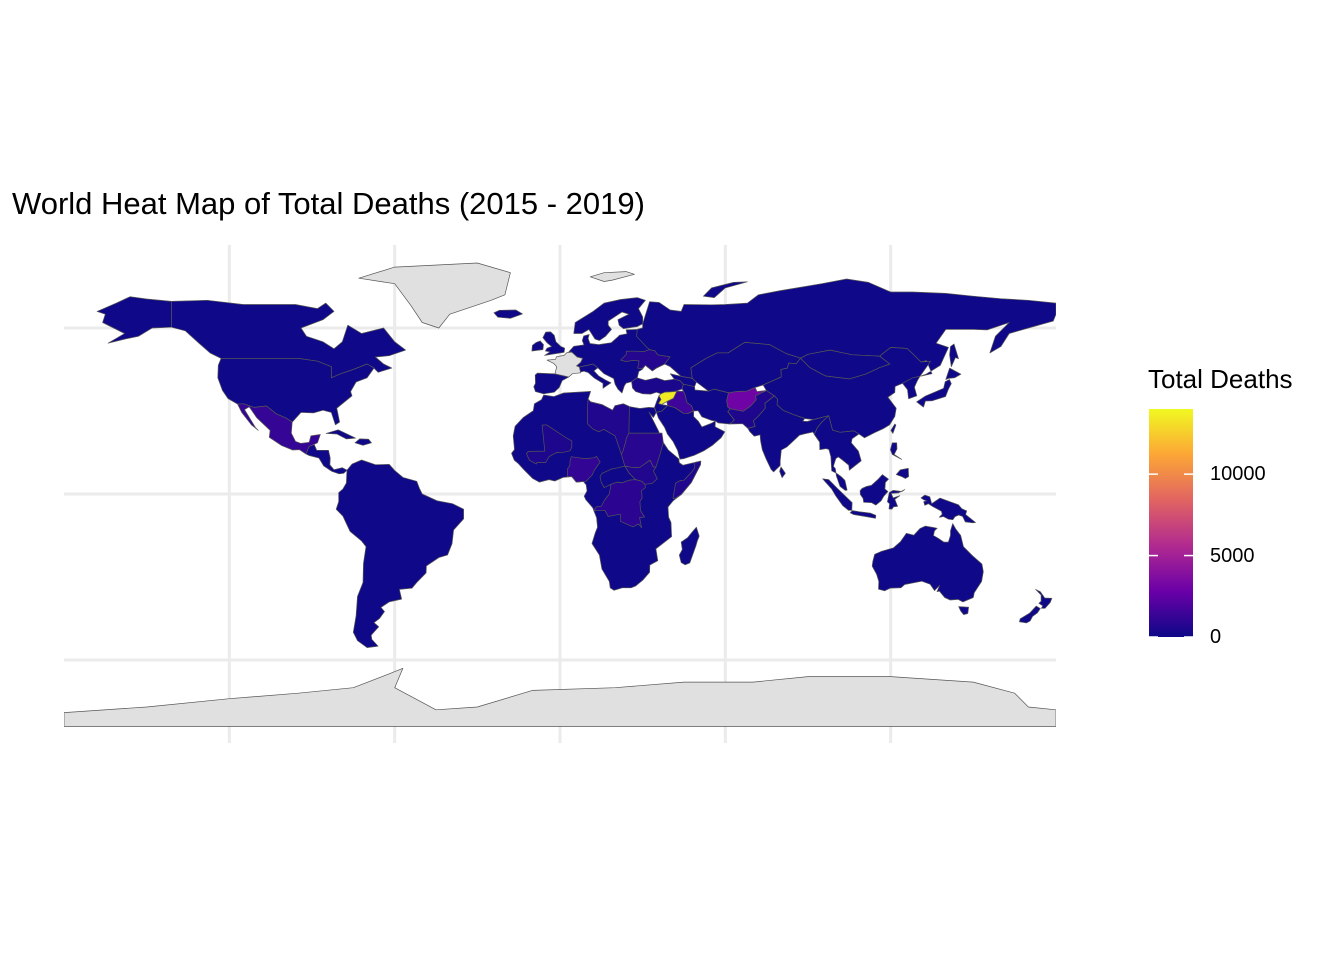  I want to click on region-luzon, so click(896, 451).